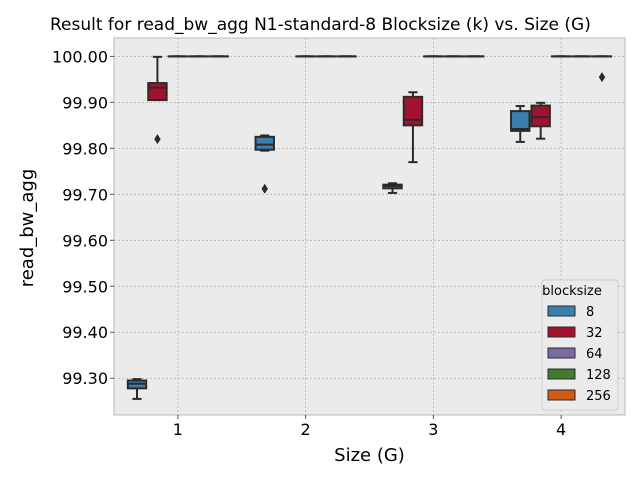 Image resolution: width=640 pixels, height=480 pixels. Describe the element at coordinates (572, 291) in the screenshot. I see `legend-title: blocksize` at that location.